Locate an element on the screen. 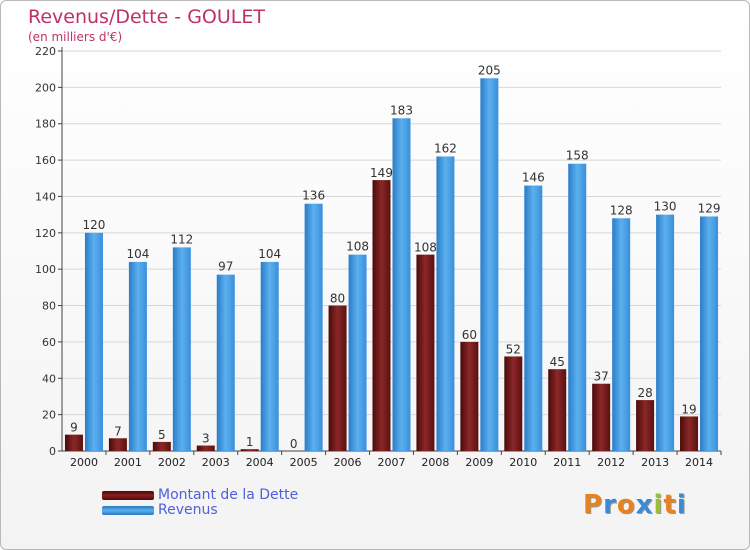 Image resolution: width=750 pixels, height=550 pixels. chart-subtitle: (en milliers d'€) is located at coordinates (75, 37).